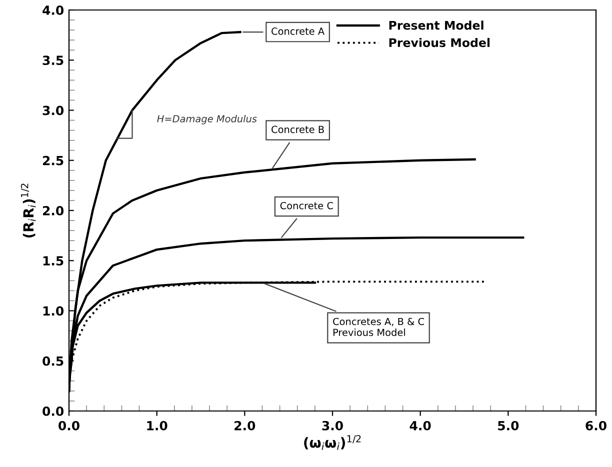 Image resolution: width=612 pixels, height=467 pixels. Describe the element at coordinates (332, 442) in the screenshot. I see `x-axis-title: (ω$_{i}$ω$_{i}$)$^{1/2}$` at that location.